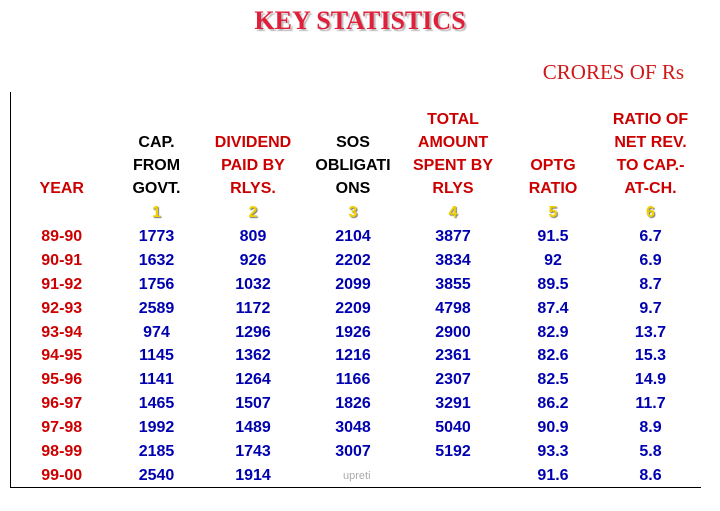  I want to click on table-row: 91-92 1756 1032 2099 3855 89.5 8.7, so click(356, 285).